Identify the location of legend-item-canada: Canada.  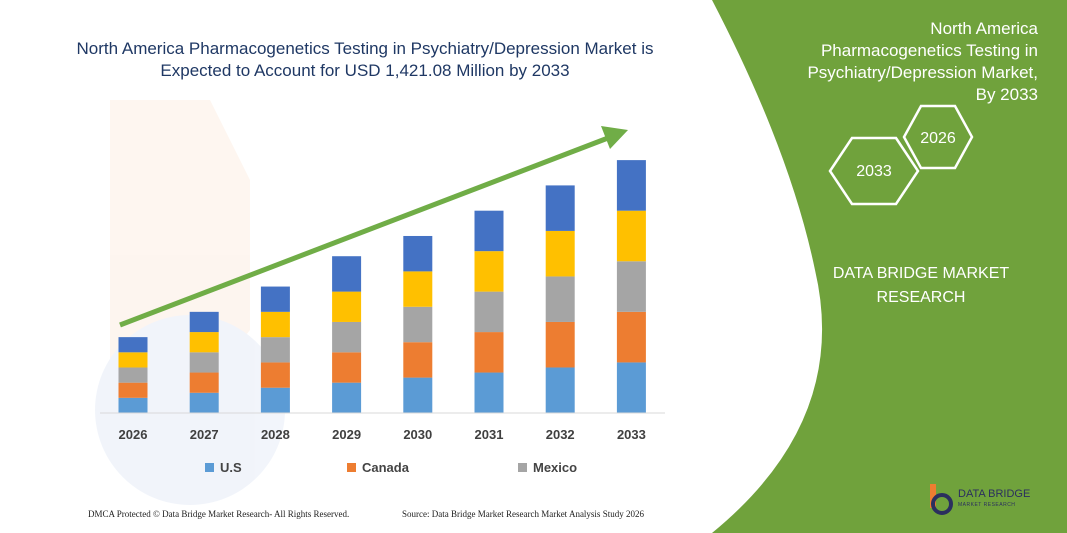
(378, 467).